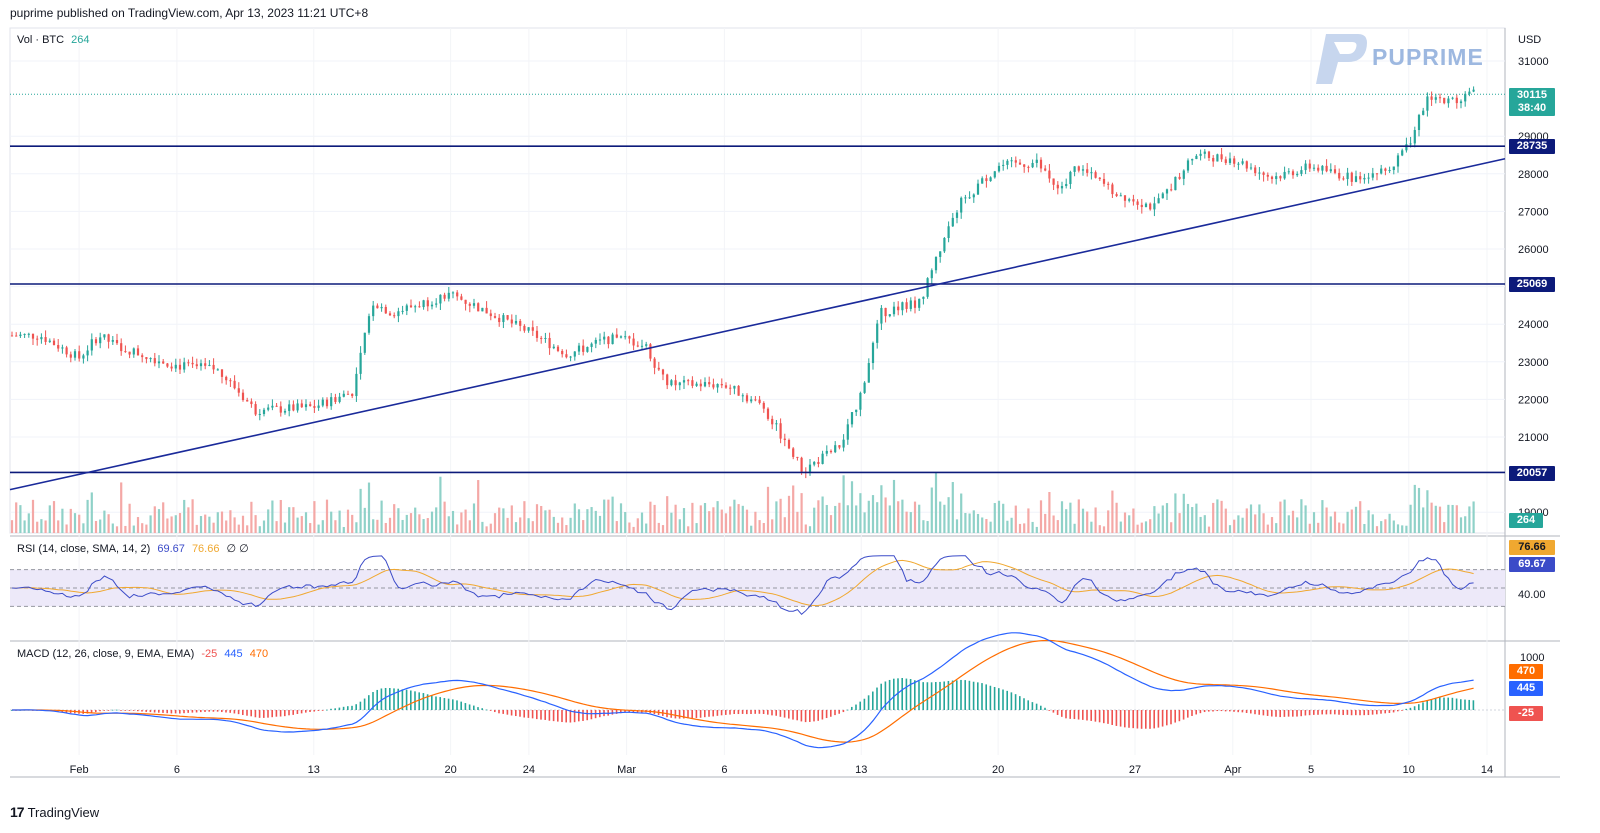 The width and height of the screenshot is (1600, 833). What do you see at coordinates (1533, 212) in the screenshot?
I see `price-y-tick-label: 27000` at bounding box center [1533, 212].